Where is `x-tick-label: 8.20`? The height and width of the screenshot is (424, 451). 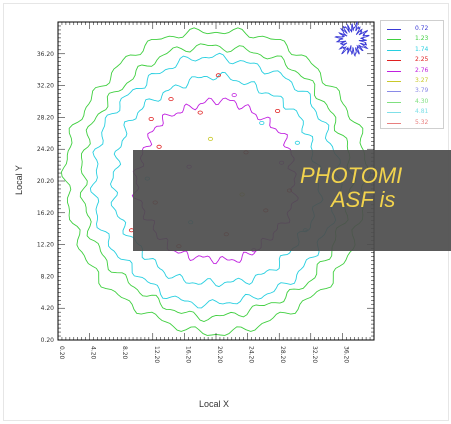
x-tick-label: 8.20 is located at coordinates (124, 353).